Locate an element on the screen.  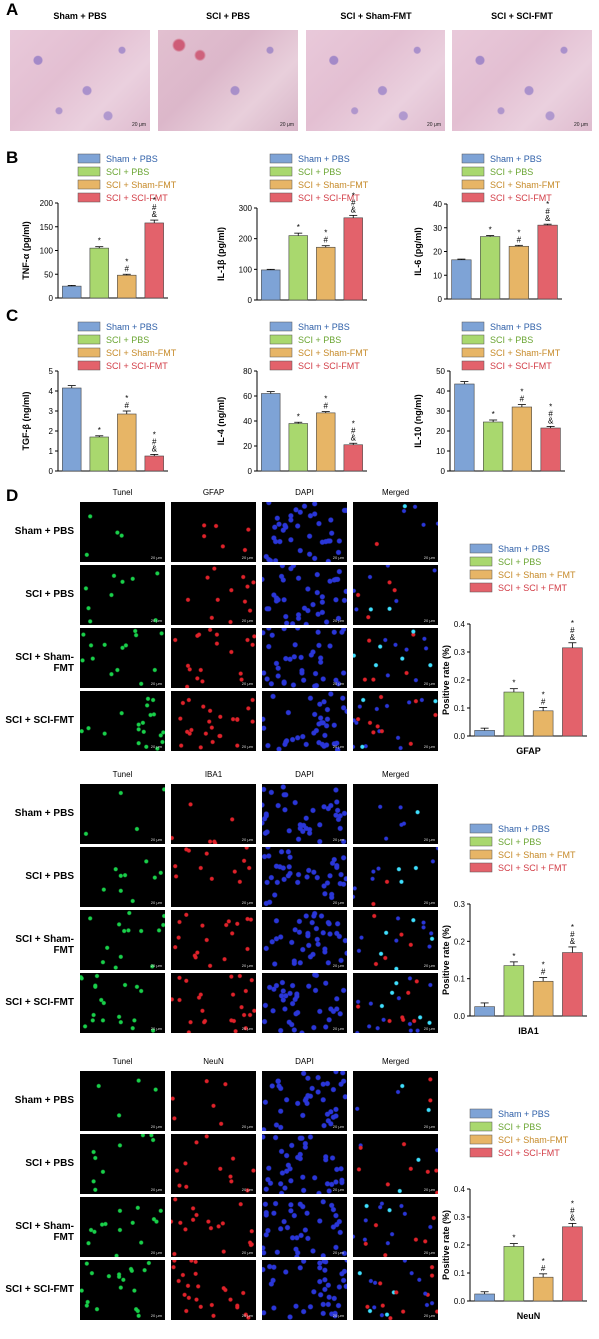
panel-a-title-sci-pbs: SCI + PBS is located at coordinates (228, 16).